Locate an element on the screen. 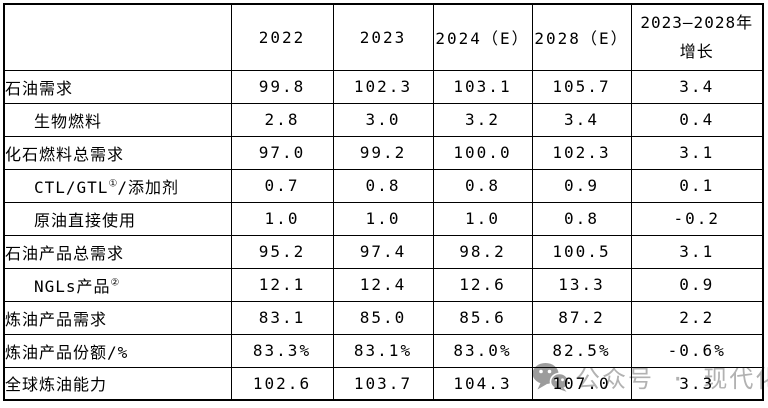 The width and height of the screenshot is (768, 408). table-row-crude-direct-use: 原油直接使用 1.0 1.0 1.0 0.8 -0.2 is located at coordinates (383, 218).